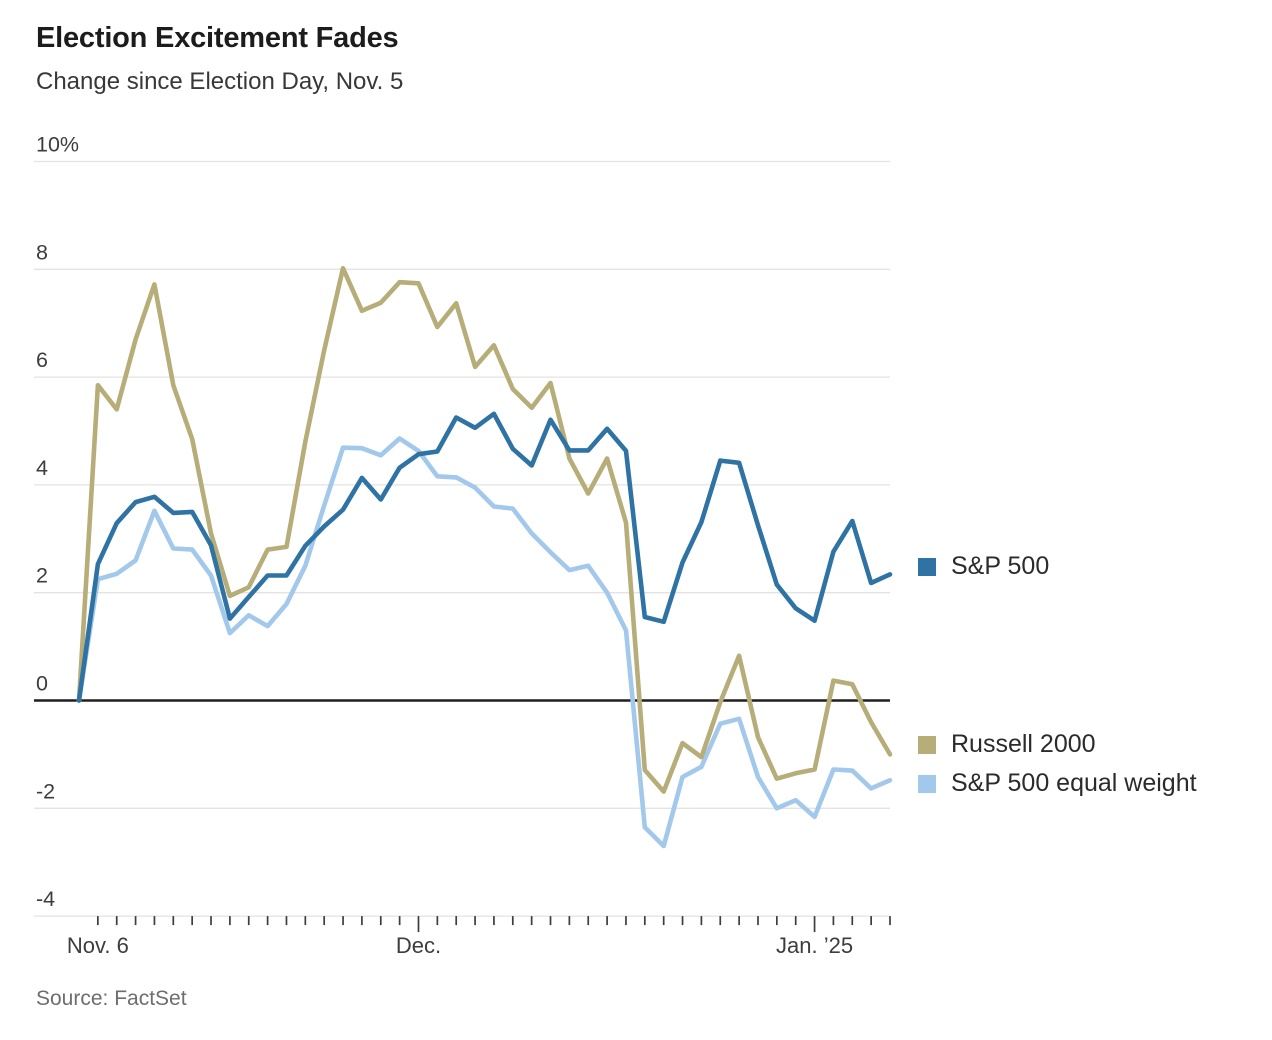 The width and height of the screenshot is (1272, 1040). What do you see at coordinates (57, 145) in the screenshot?
I see `y-tick-label: 10%` at bounding box center [57, 145].